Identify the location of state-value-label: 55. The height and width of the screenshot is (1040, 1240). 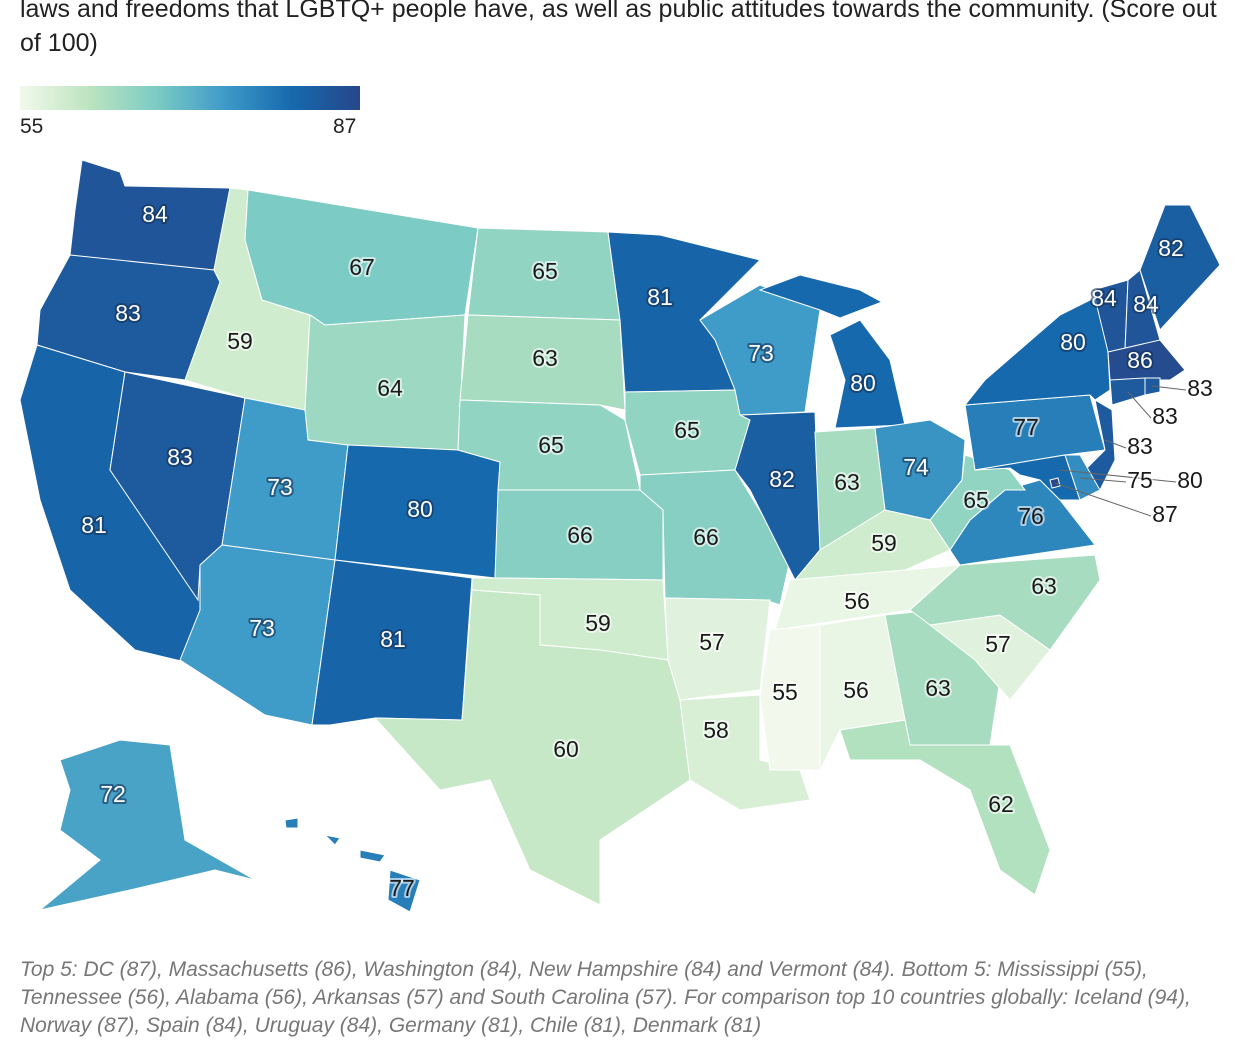
(785, 692).